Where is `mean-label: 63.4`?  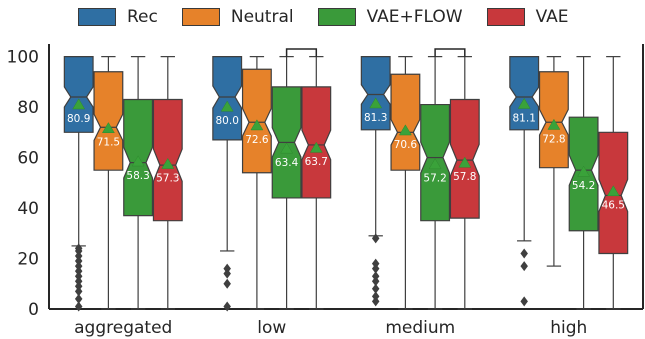 mean-label: 63.4 is located at coordinates (287, 163).